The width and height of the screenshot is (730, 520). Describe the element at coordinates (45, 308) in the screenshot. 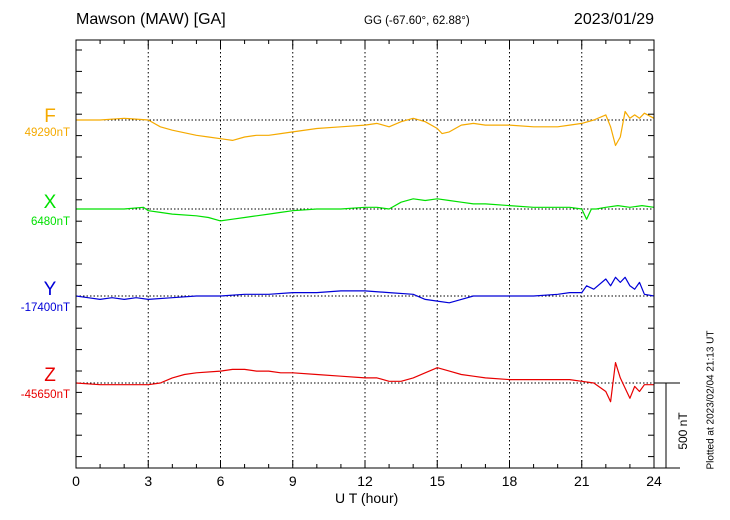

I see `baseline-label-y: -17400nT` at that location.